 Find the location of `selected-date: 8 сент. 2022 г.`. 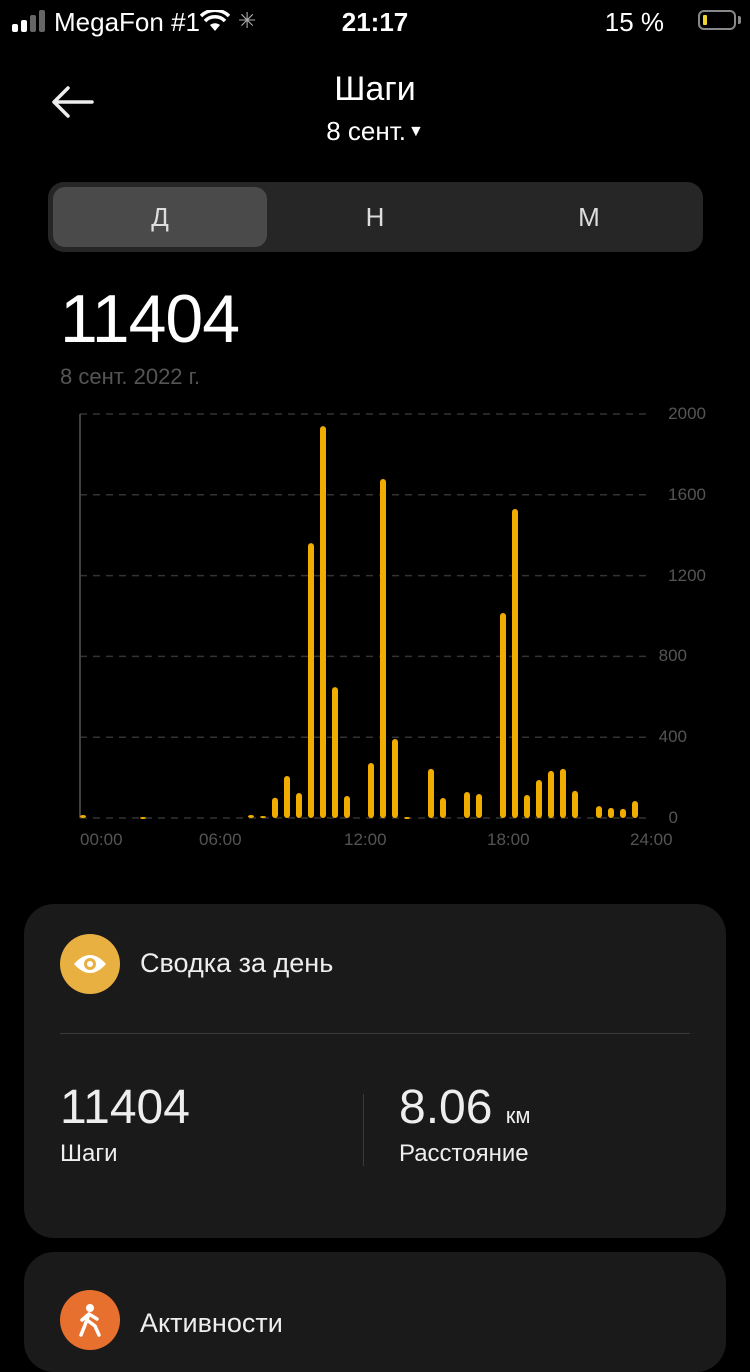

selected-date: 8 сент. 2022 г. is located at coordinates (130, 376).